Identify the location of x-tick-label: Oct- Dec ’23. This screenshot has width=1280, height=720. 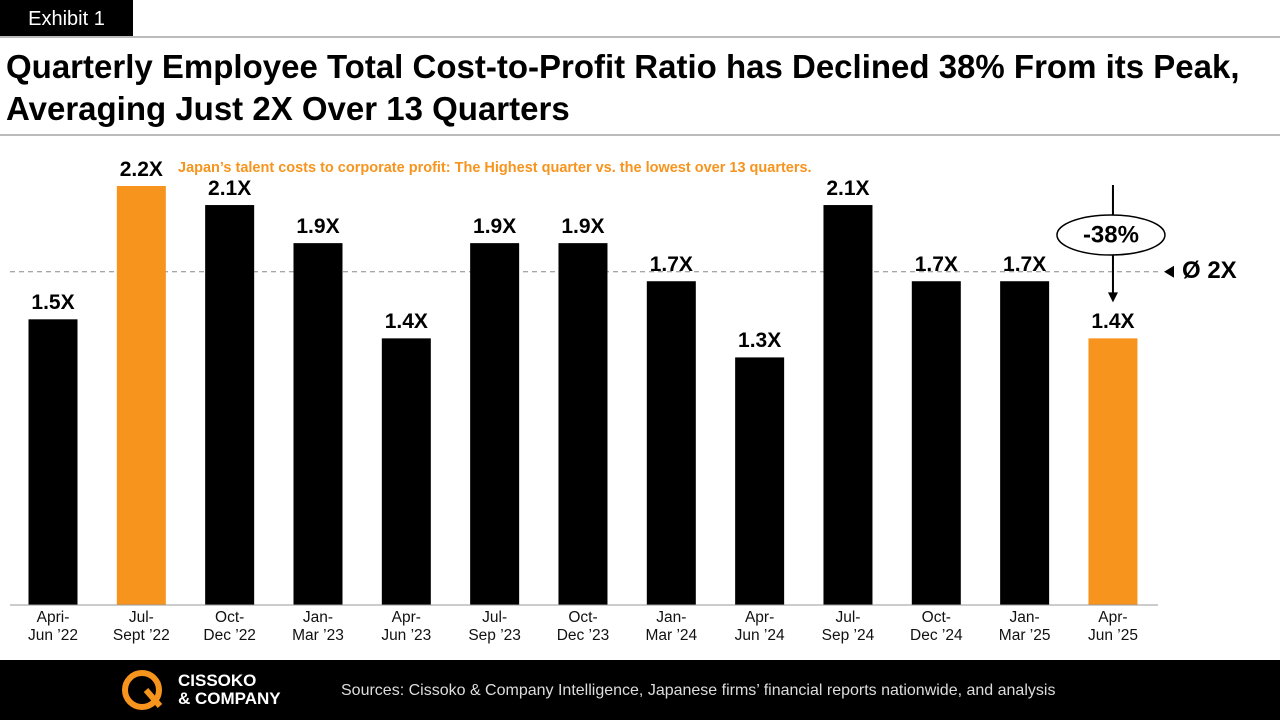
(583, 626).